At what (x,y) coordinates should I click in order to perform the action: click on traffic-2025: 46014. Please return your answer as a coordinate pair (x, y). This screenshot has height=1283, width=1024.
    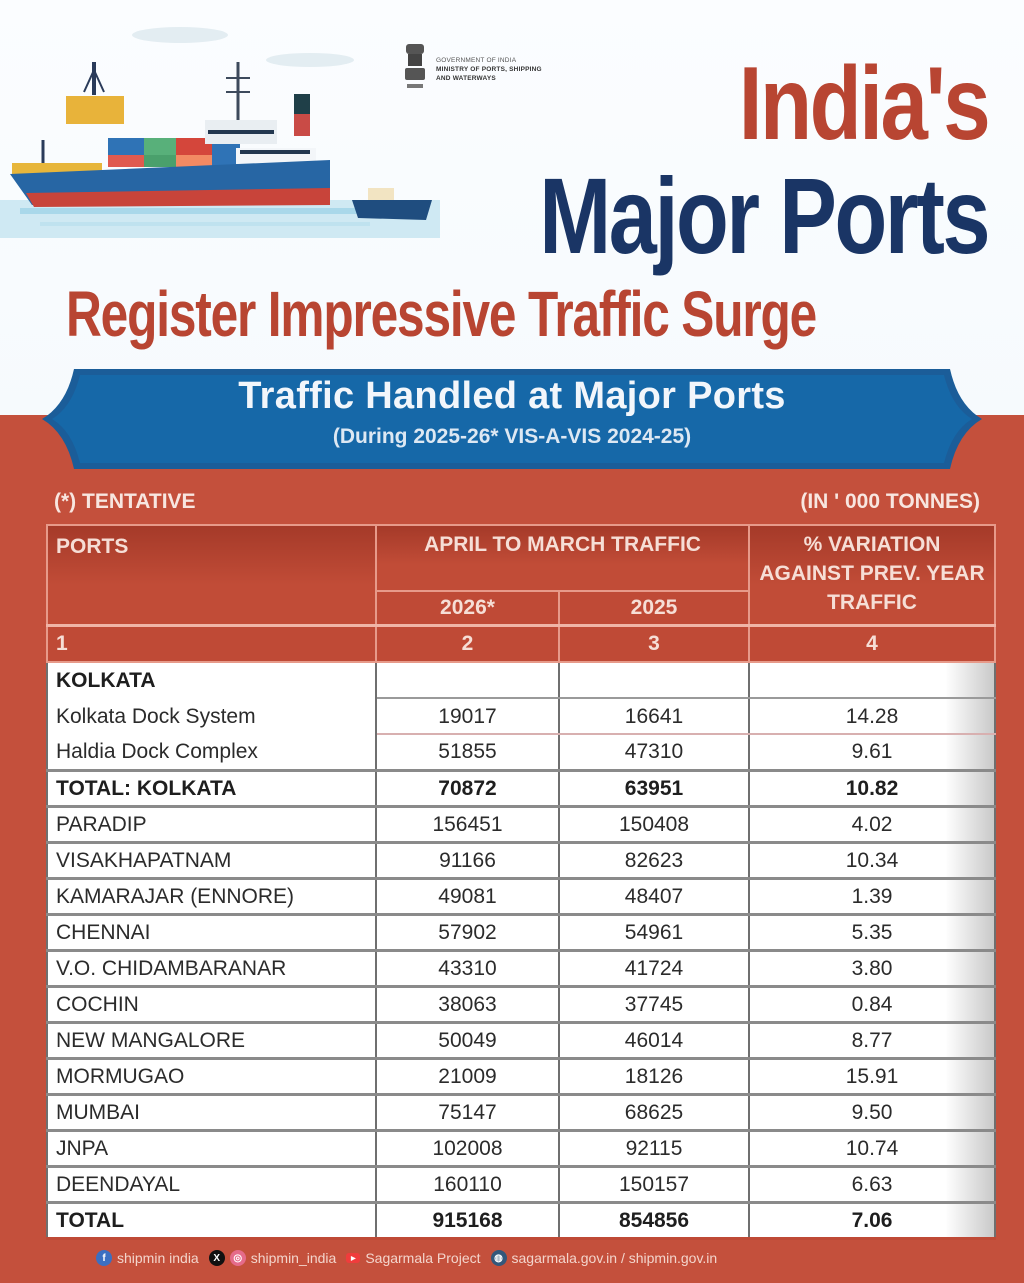
    Looking at the image, I should click on (654, 1041).